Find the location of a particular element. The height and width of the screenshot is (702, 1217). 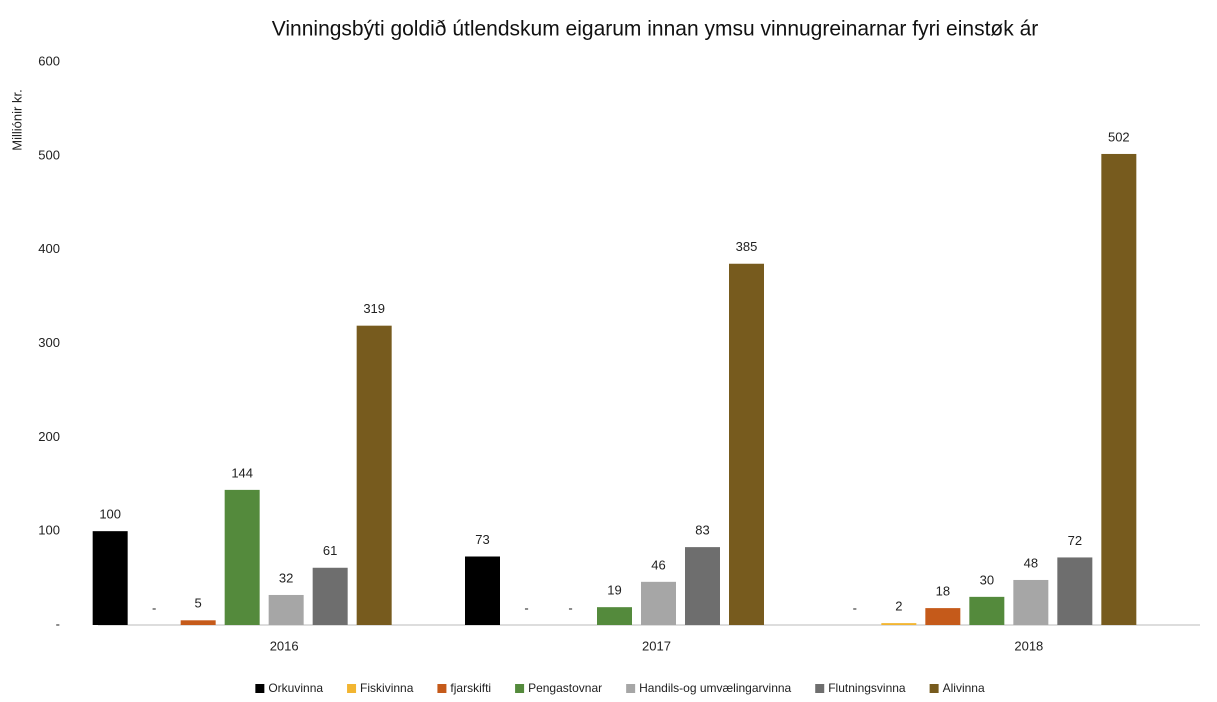

y-tick-label: 600 is located at coordinates (49, 60).